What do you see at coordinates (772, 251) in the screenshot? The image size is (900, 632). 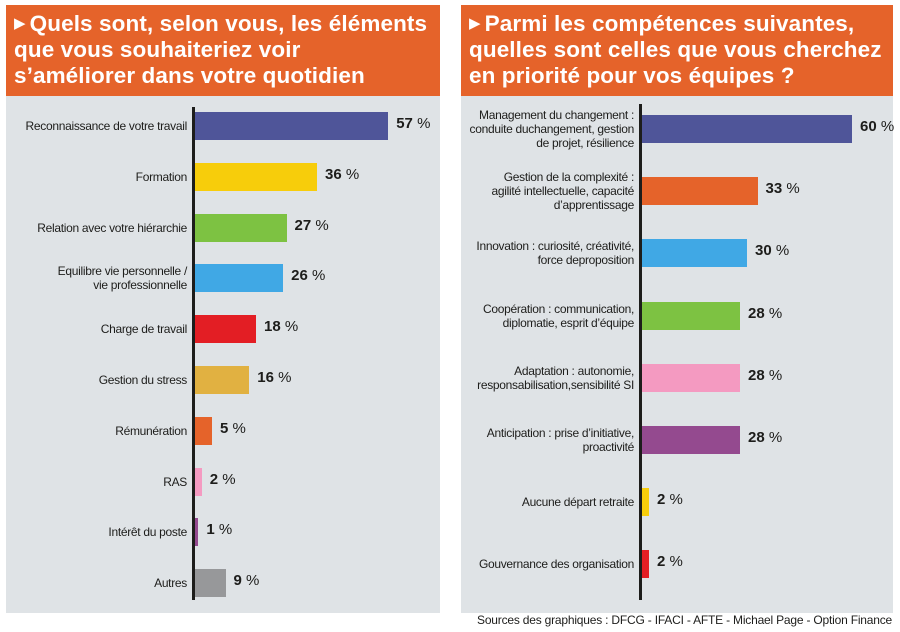 I see `value-label: 30 %` at bounding box center [772, 251].